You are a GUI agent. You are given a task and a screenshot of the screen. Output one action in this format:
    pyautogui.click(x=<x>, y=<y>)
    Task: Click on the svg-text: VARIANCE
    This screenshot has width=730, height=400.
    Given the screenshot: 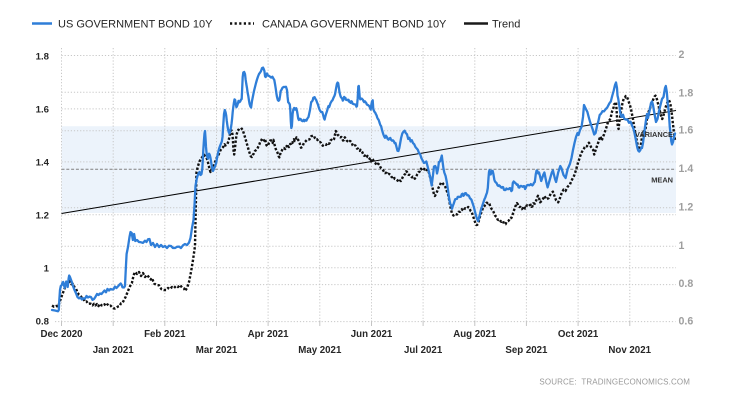 What is the action you would take?
    pyautogui.click(x=654, y=134)
    